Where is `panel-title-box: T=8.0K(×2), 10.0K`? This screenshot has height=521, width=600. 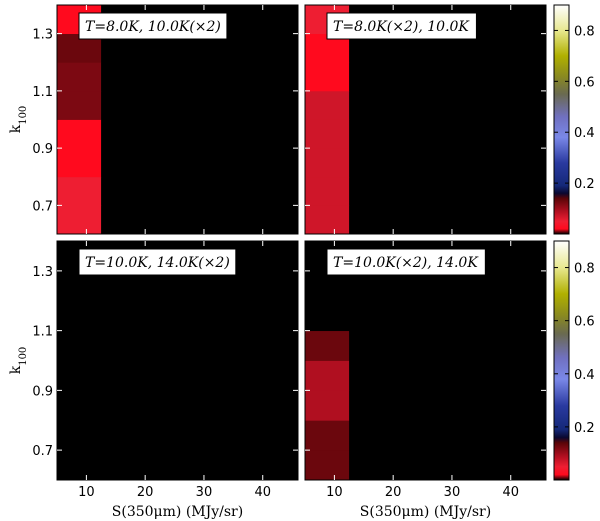 panel-title-box: T=8.0K(×2), 10.0K is located at coordinates (401, 26).